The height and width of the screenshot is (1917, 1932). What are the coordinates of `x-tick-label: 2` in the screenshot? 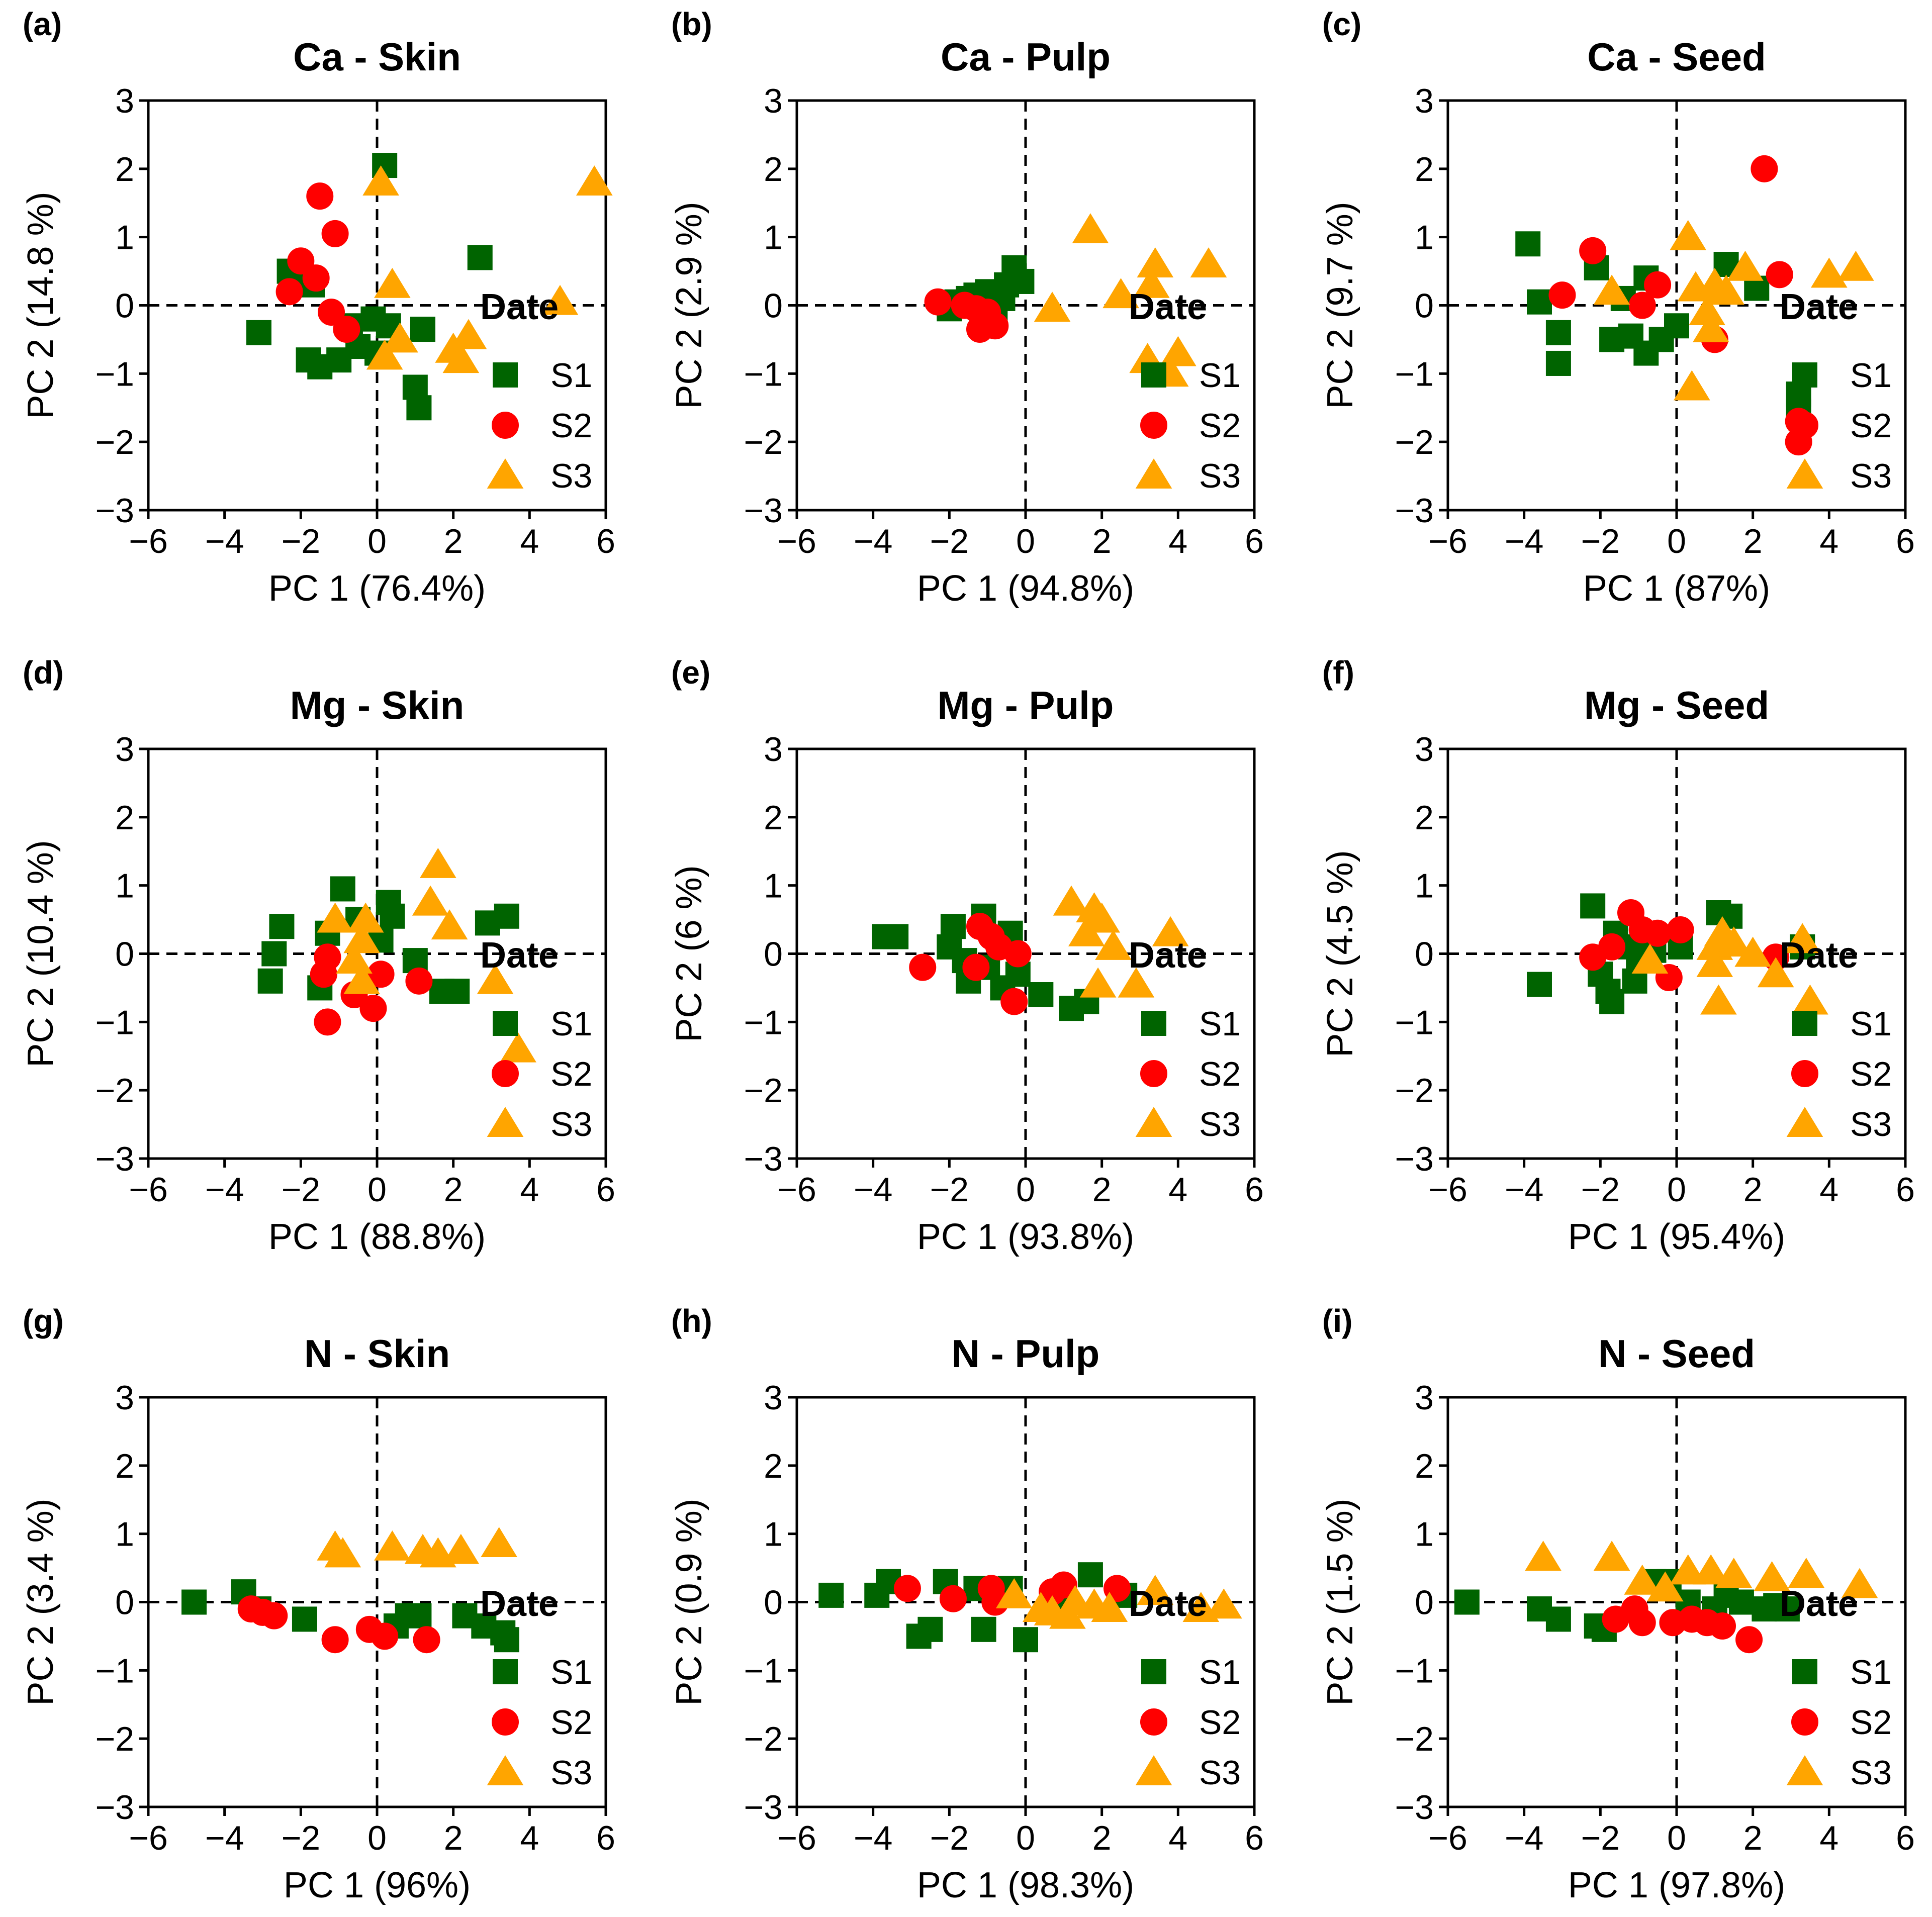 It's located at (453, 1838).